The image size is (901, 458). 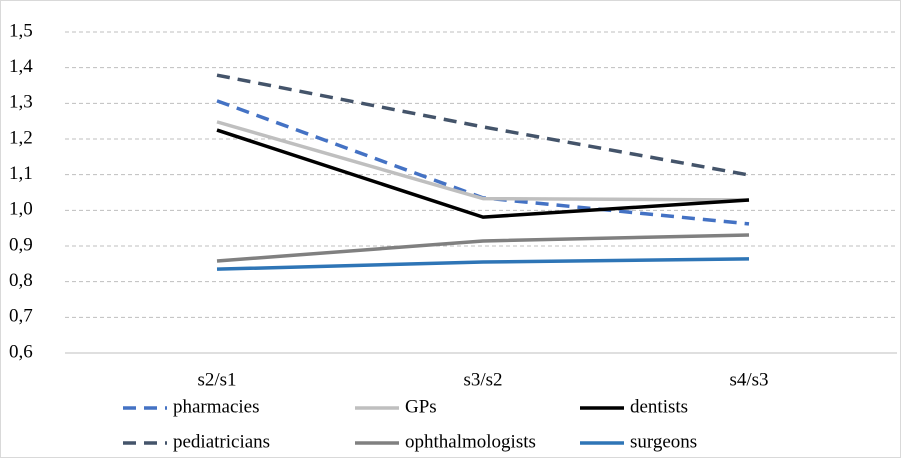 What do you see at coordinates (21, 351) in the screenshot?
I see `y-tick-label: 0,6` at bounding box center [21, 351].